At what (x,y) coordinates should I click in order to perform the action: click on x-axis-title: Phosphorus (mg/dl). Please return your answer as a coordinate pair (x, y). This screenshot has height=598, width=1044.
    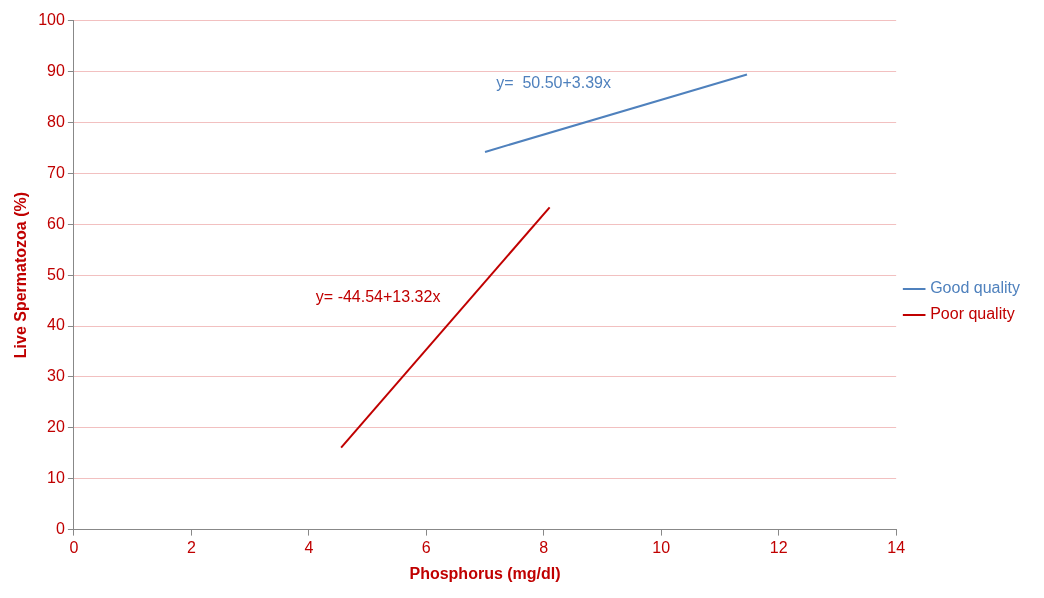
    Looking at the image, I should click on (485, 573).